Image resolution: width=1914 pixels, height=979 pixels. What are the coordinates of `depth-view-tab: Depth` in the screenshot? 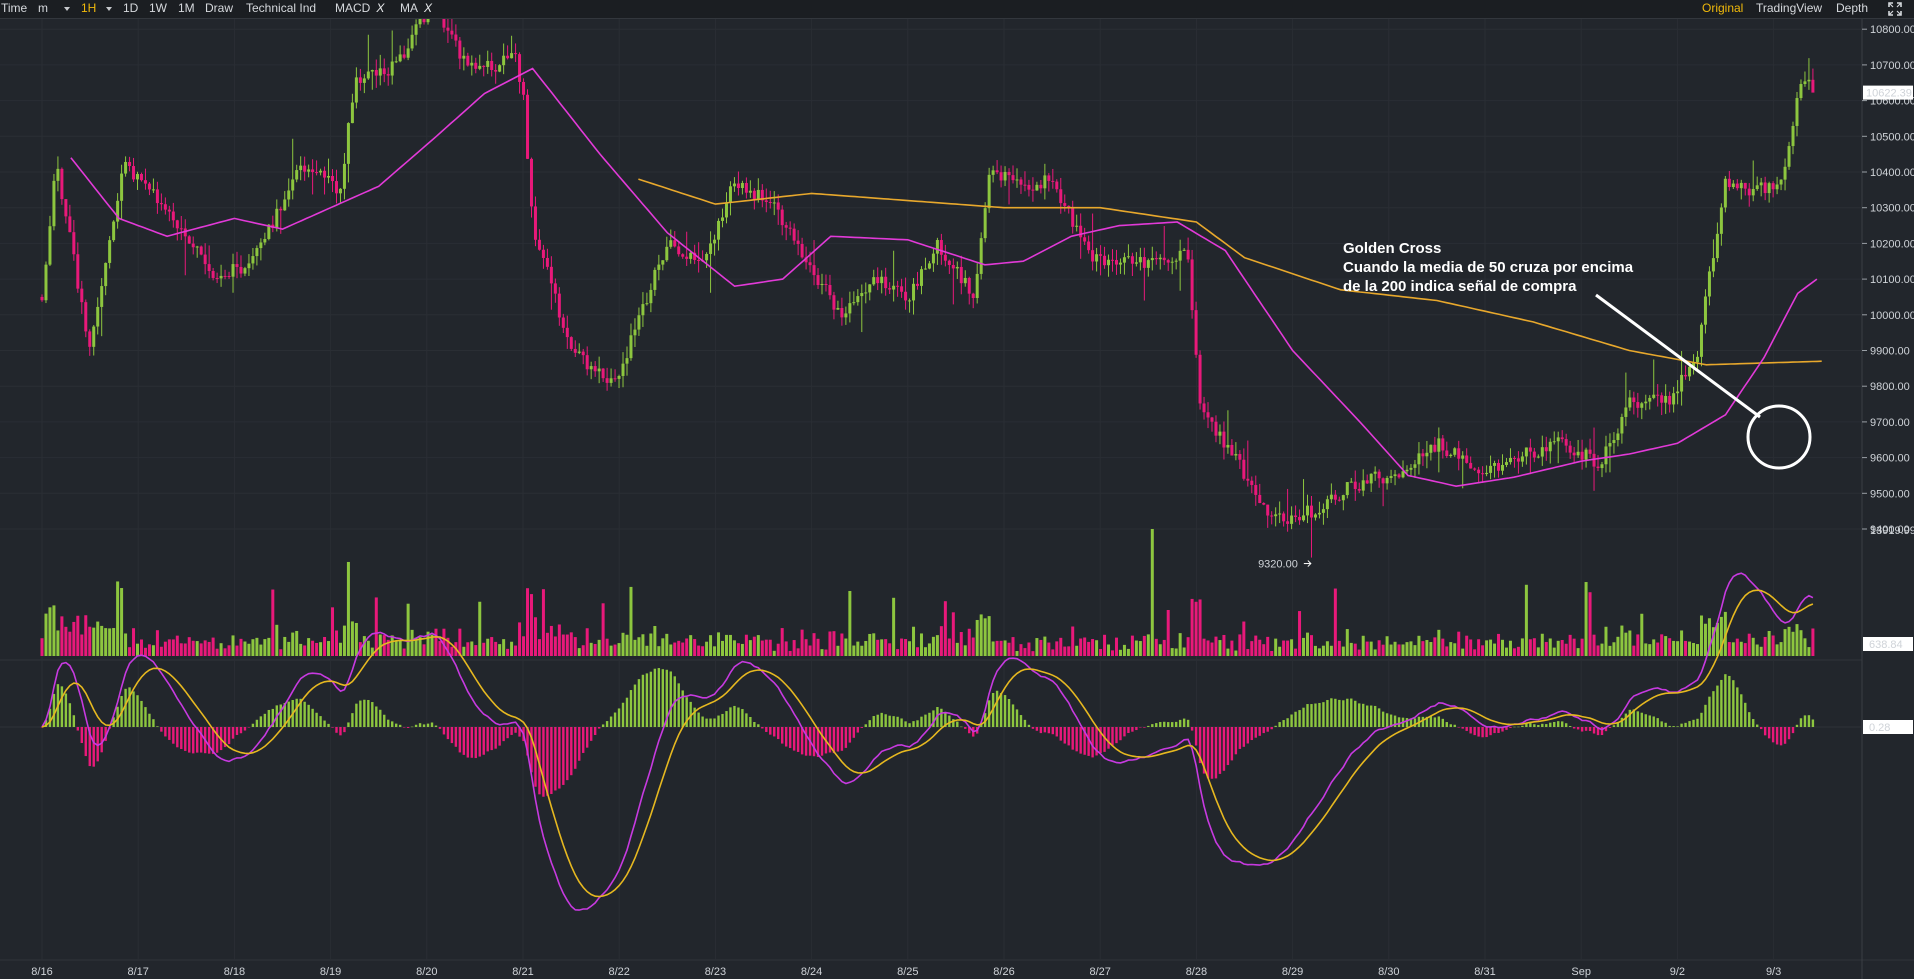 It's located at (1852, 8).